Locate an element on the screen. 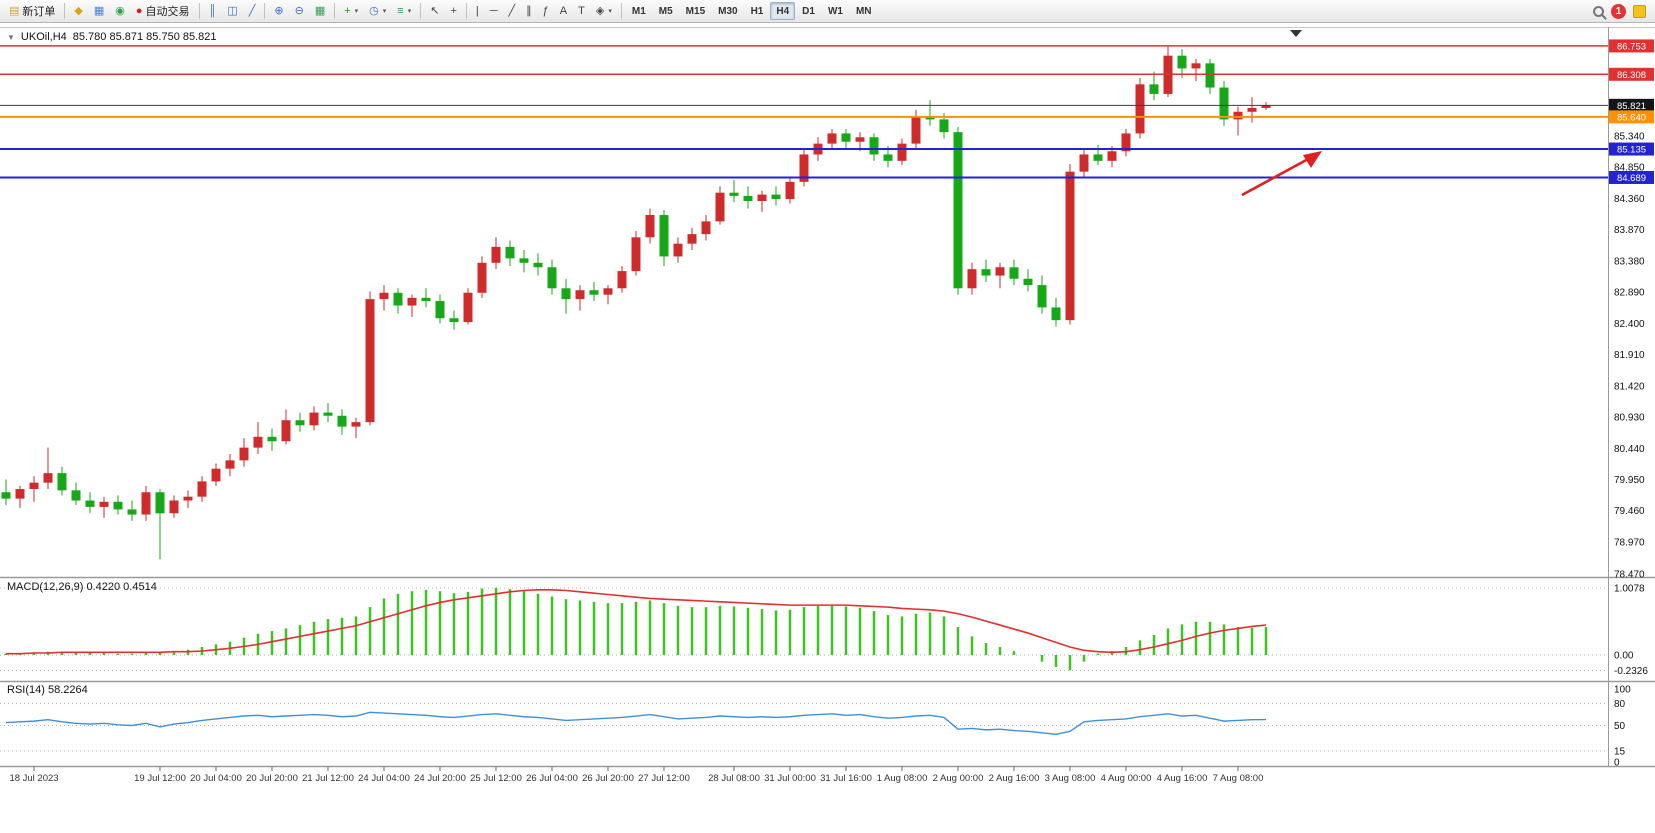  market-watch-icon: ▦ is located at coordinates (99, 10).